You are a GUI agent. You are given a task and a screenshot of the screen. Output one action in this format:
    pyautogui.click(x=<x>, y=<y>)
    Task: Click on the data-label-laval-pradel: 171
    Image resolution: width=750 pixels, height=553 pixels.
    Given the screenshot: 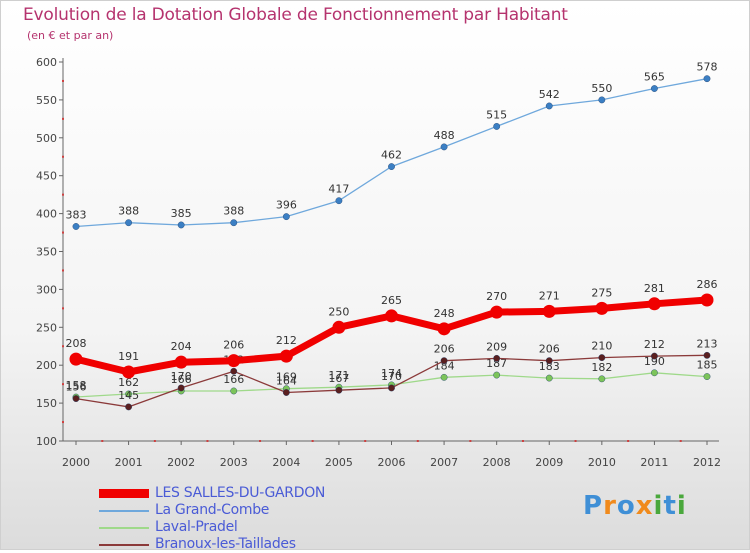 What is the action you would take?
    pyautogui.click(x=338, y=375)
    